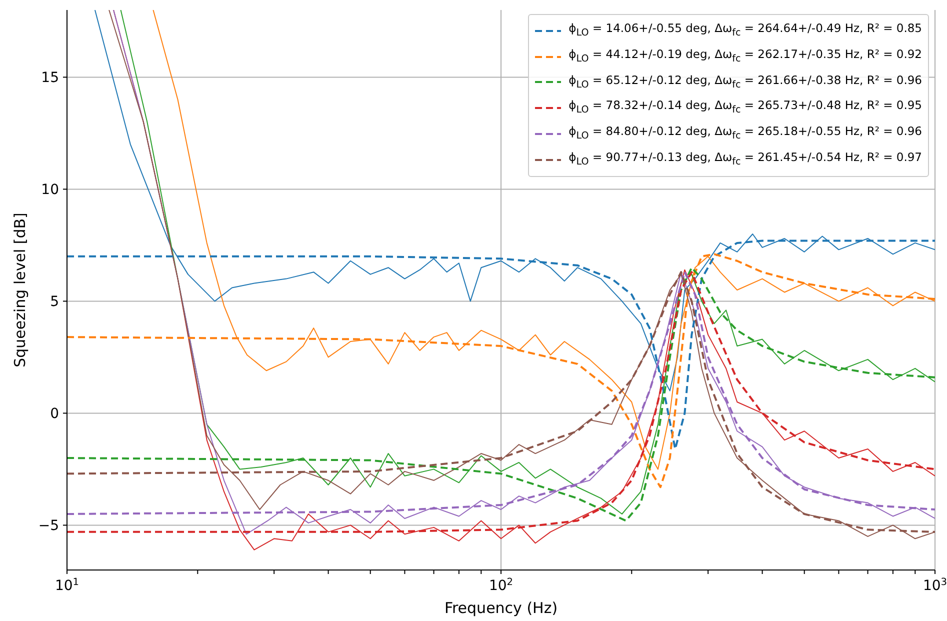 The height and width of the screenshot is (621, 947). What do you see at coordinates (745, 159) in the screenshot?
I see `legend-label: ϕ$_{LO}$ = 90.77+/-0.13 deg, Δω$_{fc}$ = 261.45+/-0.54 Hz, R² = 0.97` at bounding box center [745, 159].